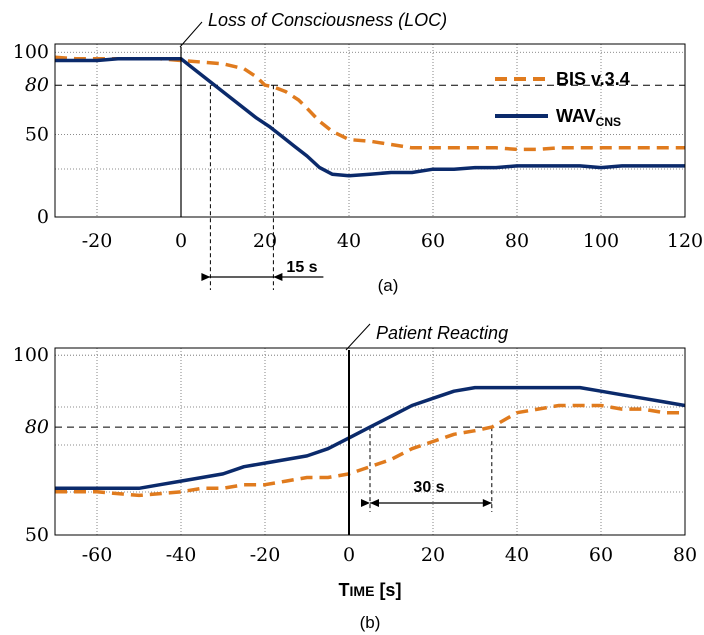  I want to click on legend-wav-name: WAV, so click(576, 116).